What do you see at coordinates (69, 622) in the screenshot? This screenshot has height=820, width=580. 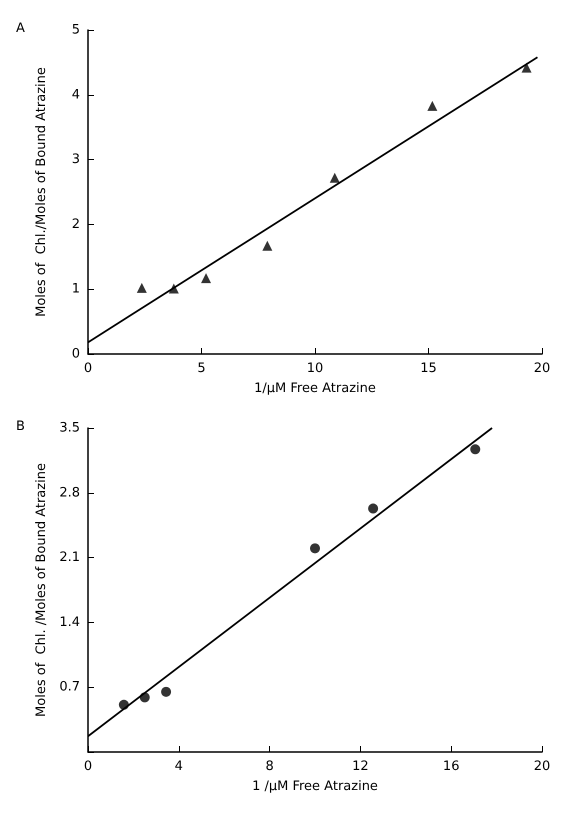 I see `y-tick-label: 1.4` at bounding box center [69, 622].